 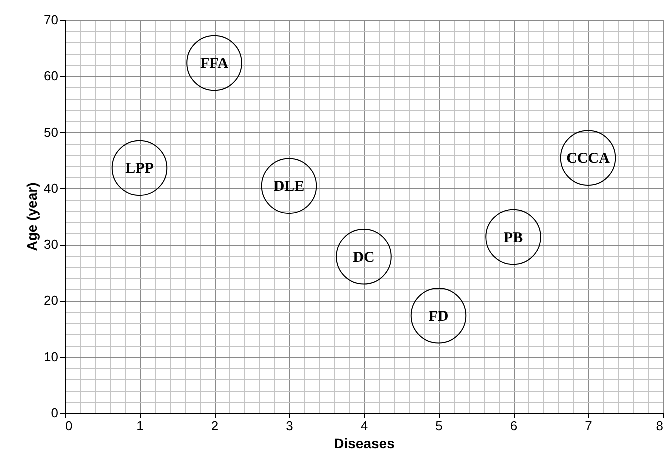 What do you see at coordinates (364, 426) in the screenshot?
I see `x-tick-label: 4` at bounding box center [364, 426].